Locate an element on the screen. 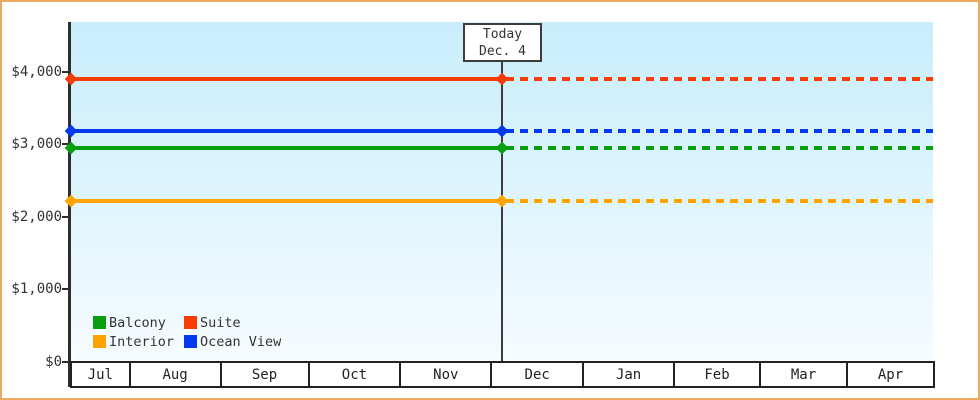 The height and width of the screenshot is (400, 980). legend-item-label: Suite is located at coordinates (220, 322).